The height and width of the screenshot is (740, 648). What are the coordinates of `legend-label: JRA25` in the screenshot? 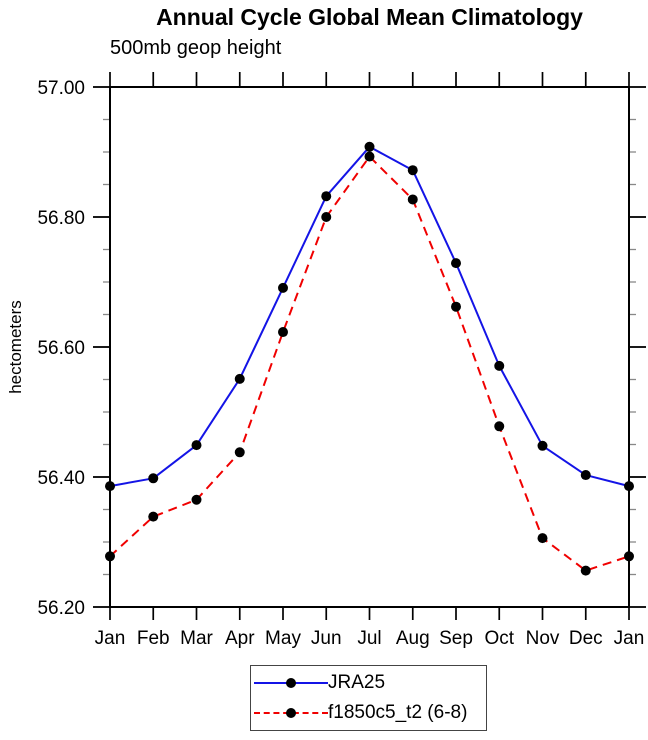 It's located at (357, 683).